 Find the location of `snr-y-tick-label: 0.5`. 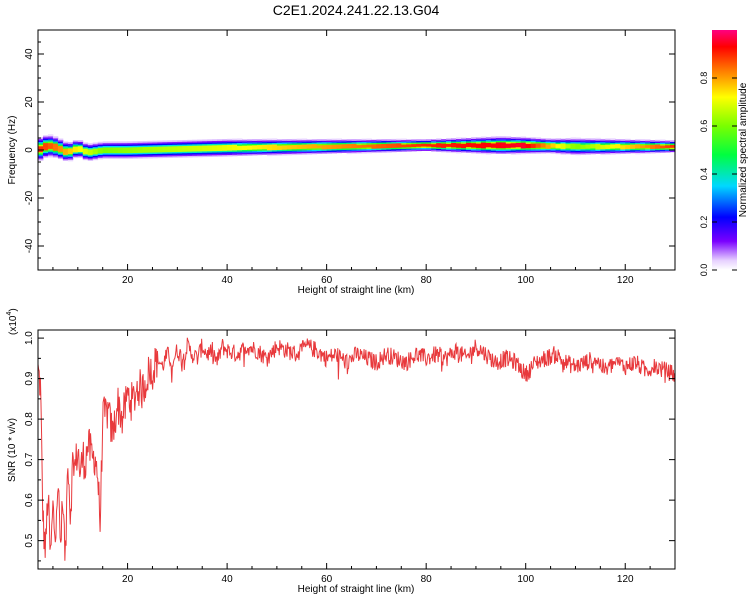

snr-y-tick-label: 0.5 is located at coordinates (29, 540).